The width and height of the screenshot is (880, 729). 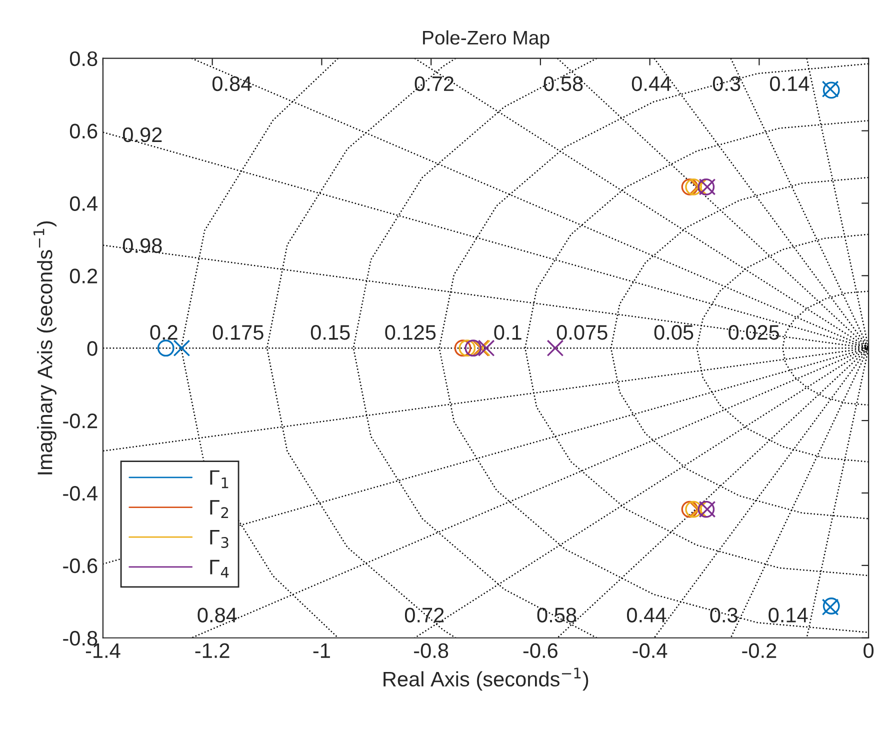 What do you see at coordinates (84, 58) in the screenshot?
I see `y-tick-label: 0.8` at bounding box center [84, 58].